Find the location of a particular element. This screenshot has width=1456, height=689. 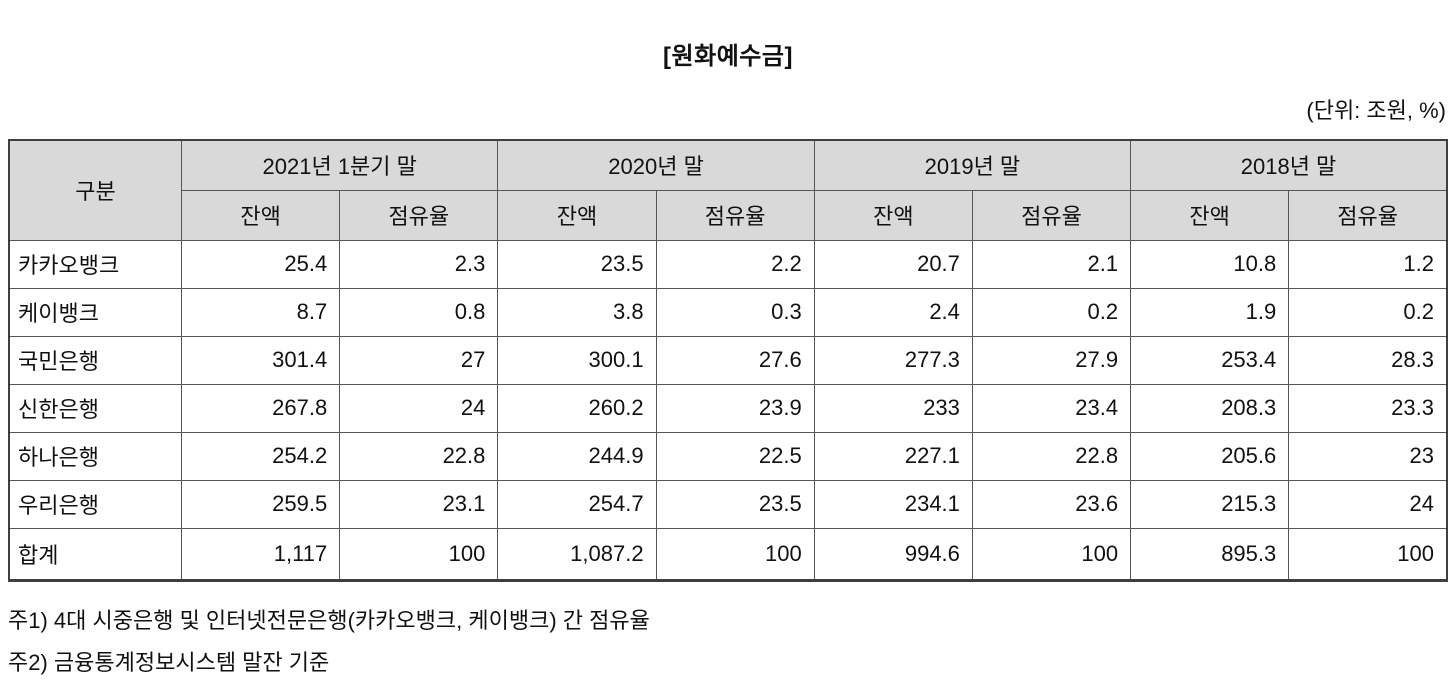

value-cell: 0.3 is located at coordinates (735, 312).